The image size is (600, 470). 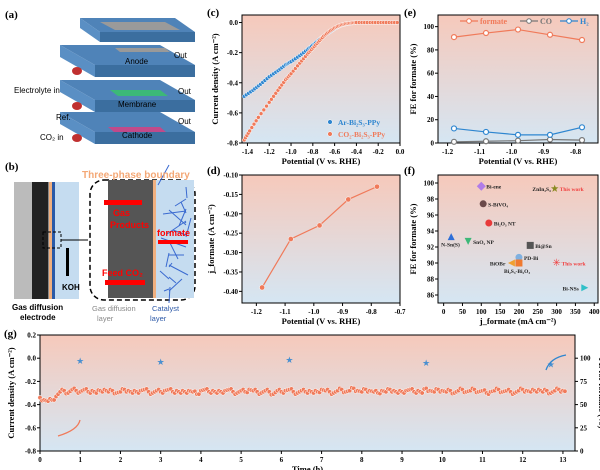 What do you see at coordinates (431, 264) in the screenshot?
I see `y-tick-label: 90` at bounding box center [431, 264].